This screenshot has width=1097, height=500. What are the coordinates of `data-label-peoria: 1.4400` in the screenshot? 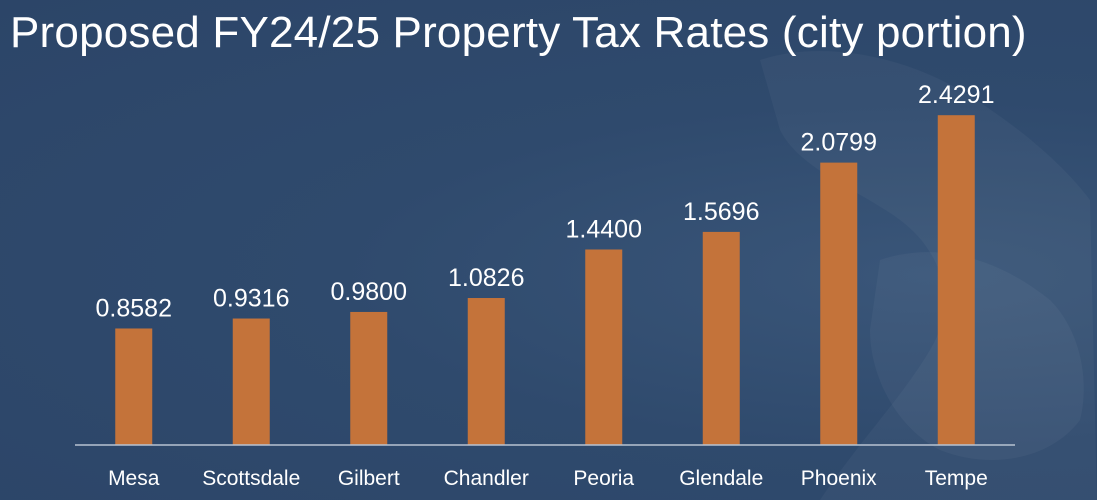 It's located at (604, 229).